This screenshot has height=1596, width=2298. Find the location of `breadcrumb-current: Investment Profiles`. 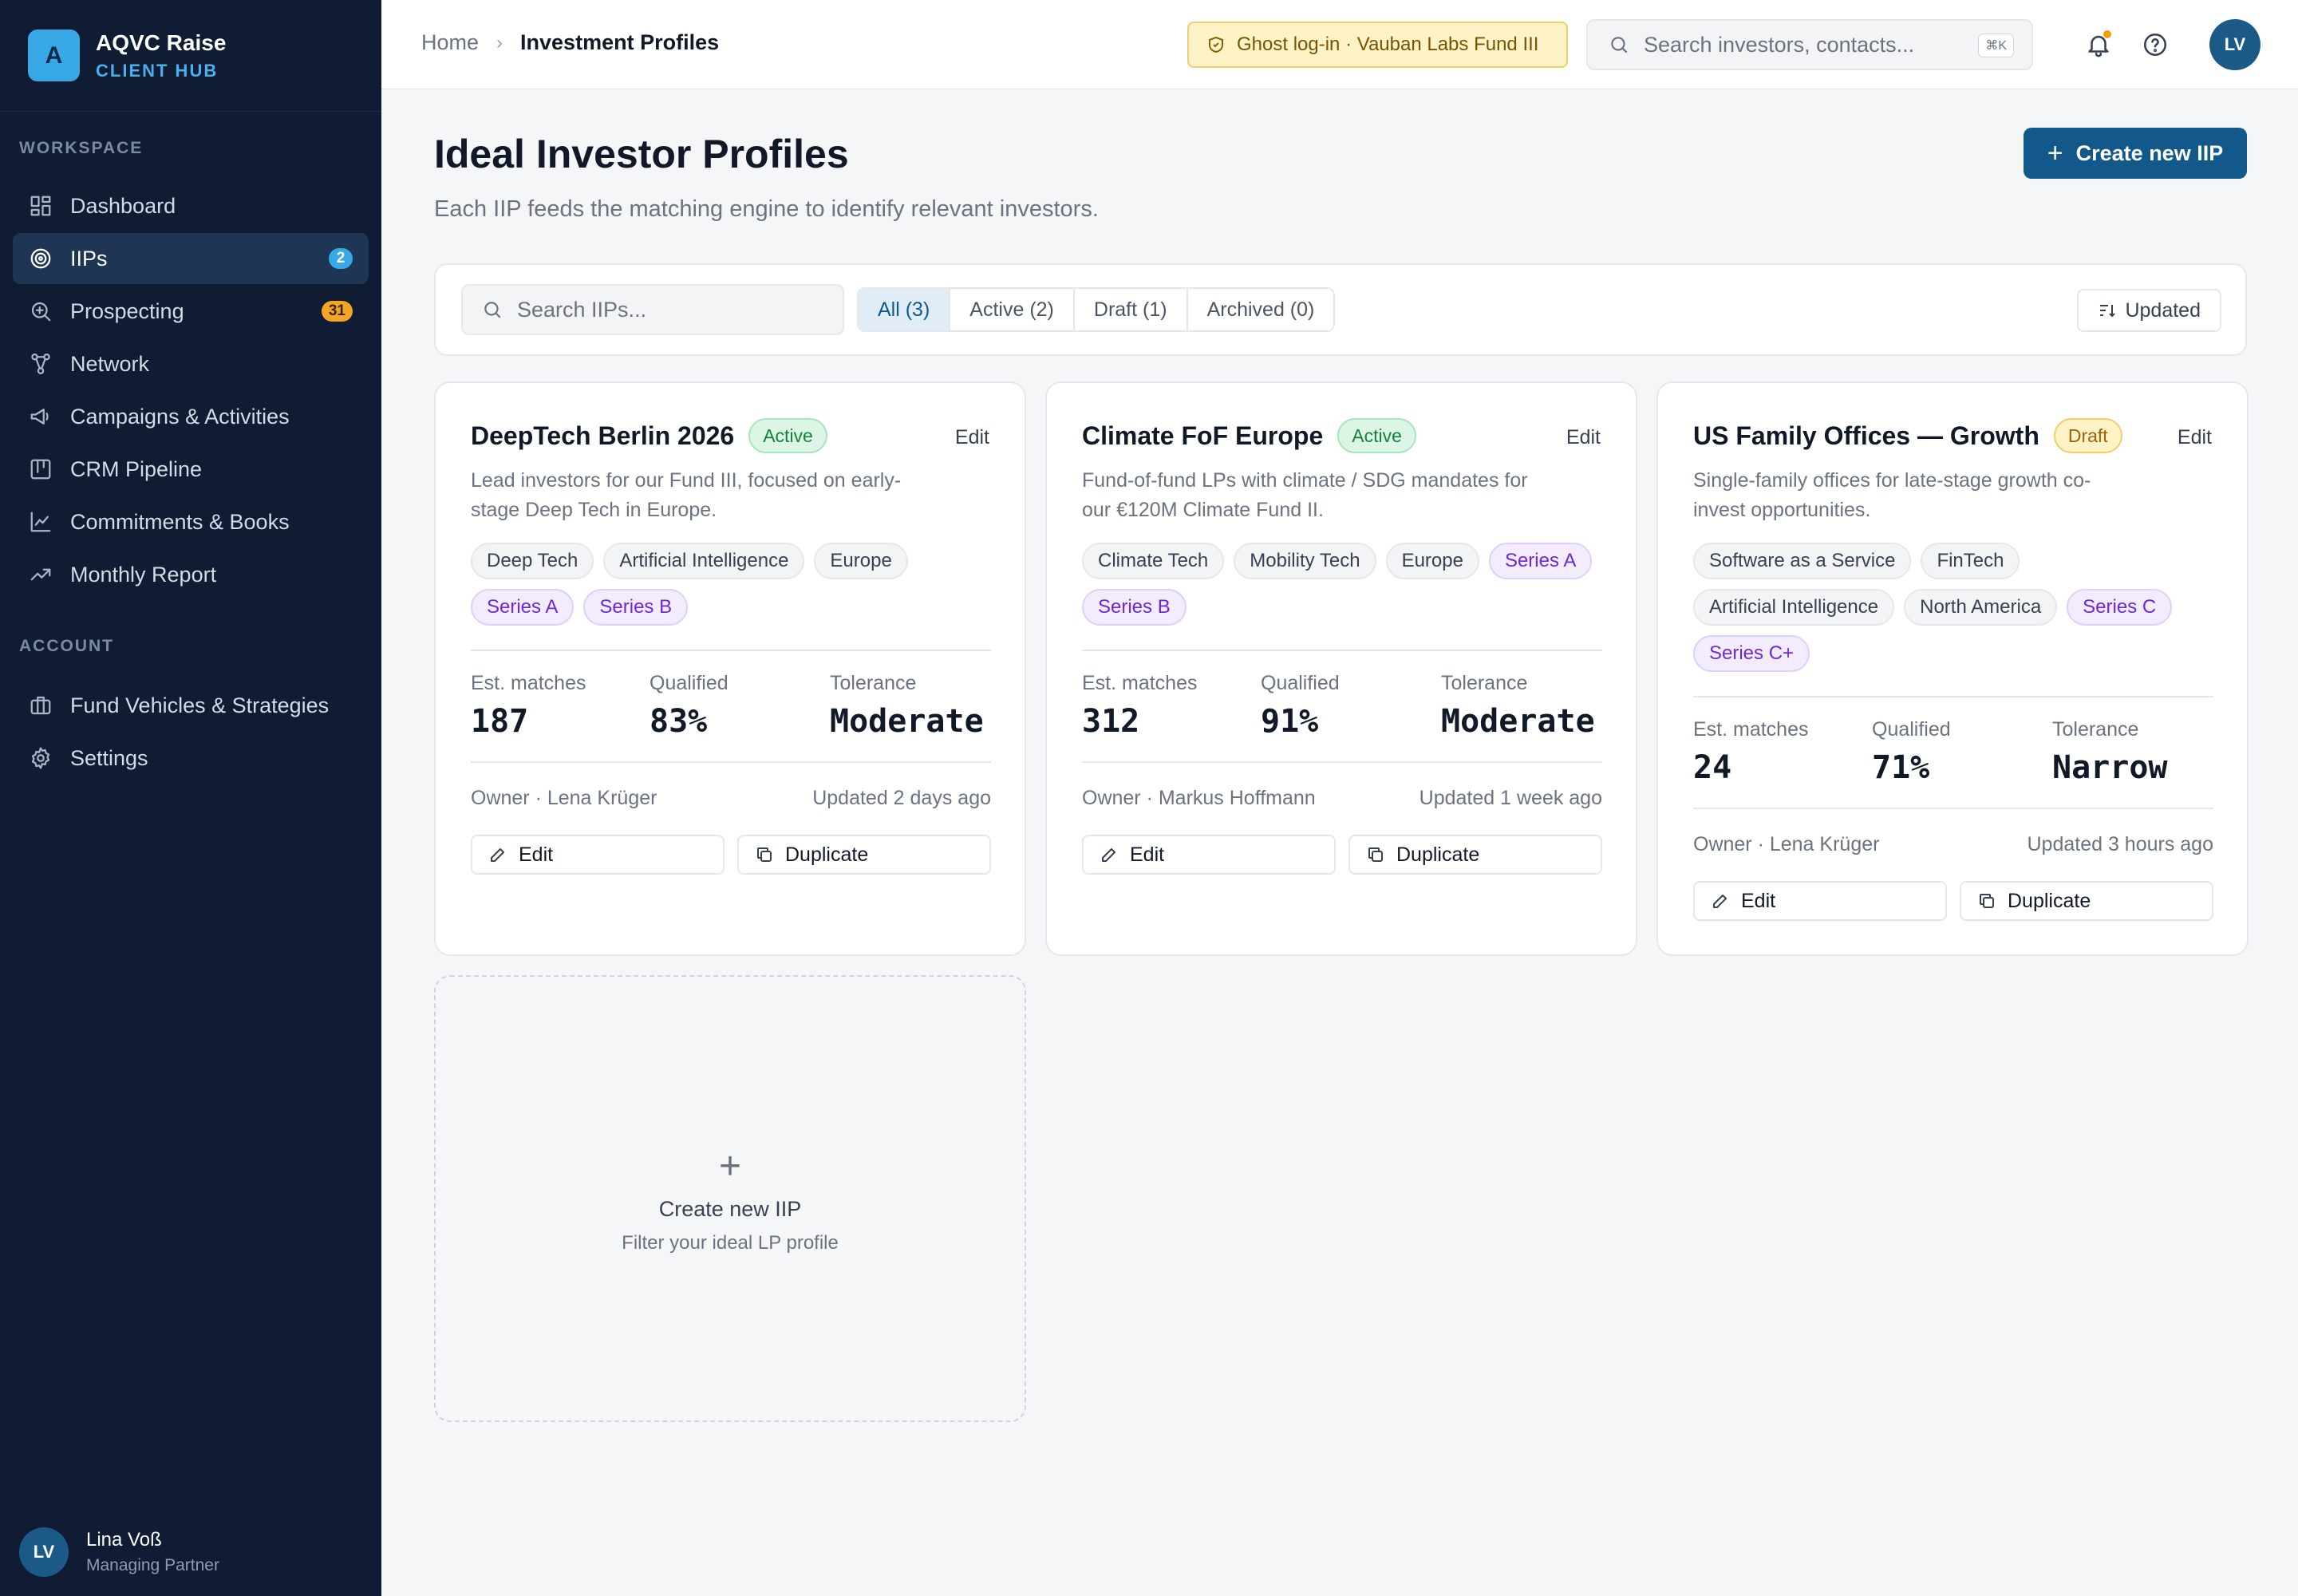

breadcrumb-current: Investment Profiles is located at coordinates (620, 42).